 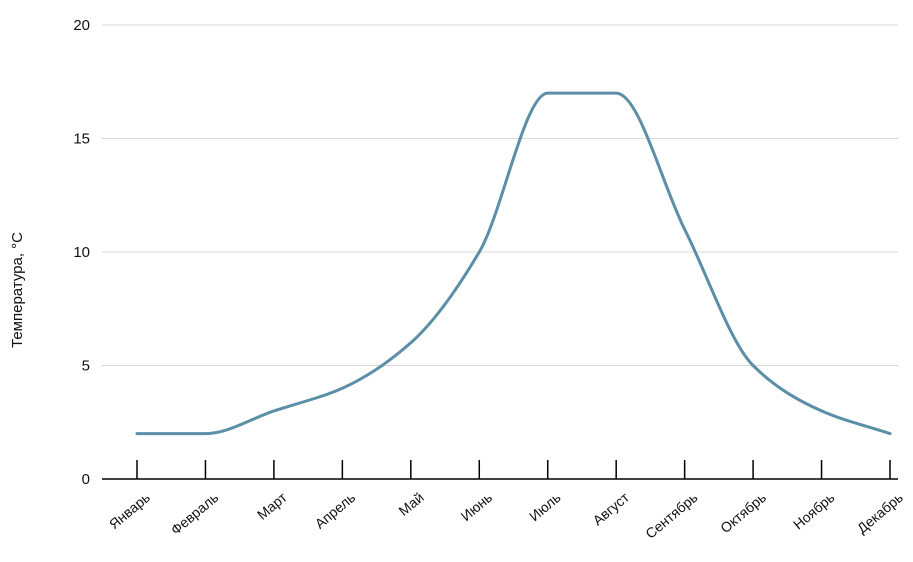 What do you see at coordinates (410, 504) in the screenshot?
I see `x-tick-label: Май` at bounding box center [410, 504].